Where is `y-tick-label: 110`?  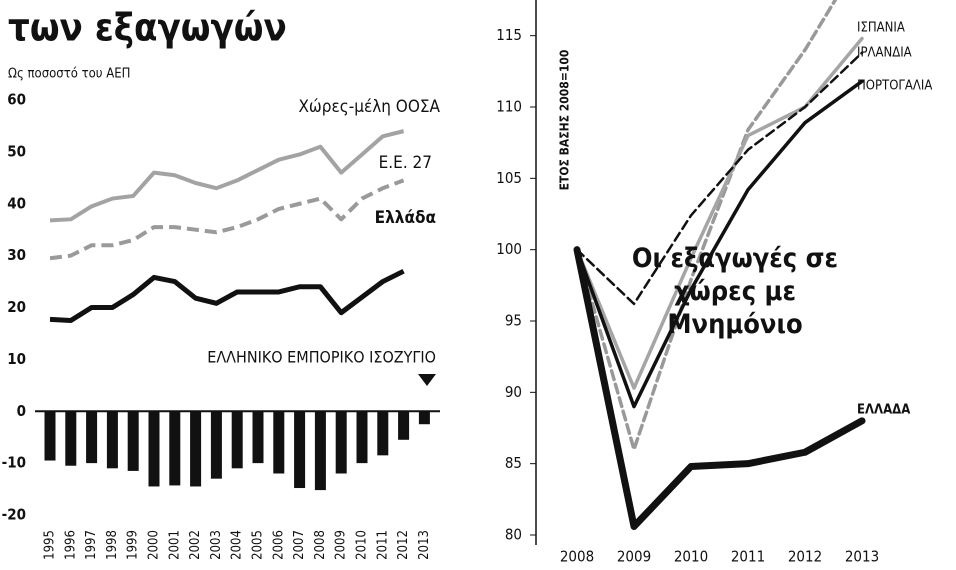 y-tick-label: 110 is located at coordinates (509, 107).